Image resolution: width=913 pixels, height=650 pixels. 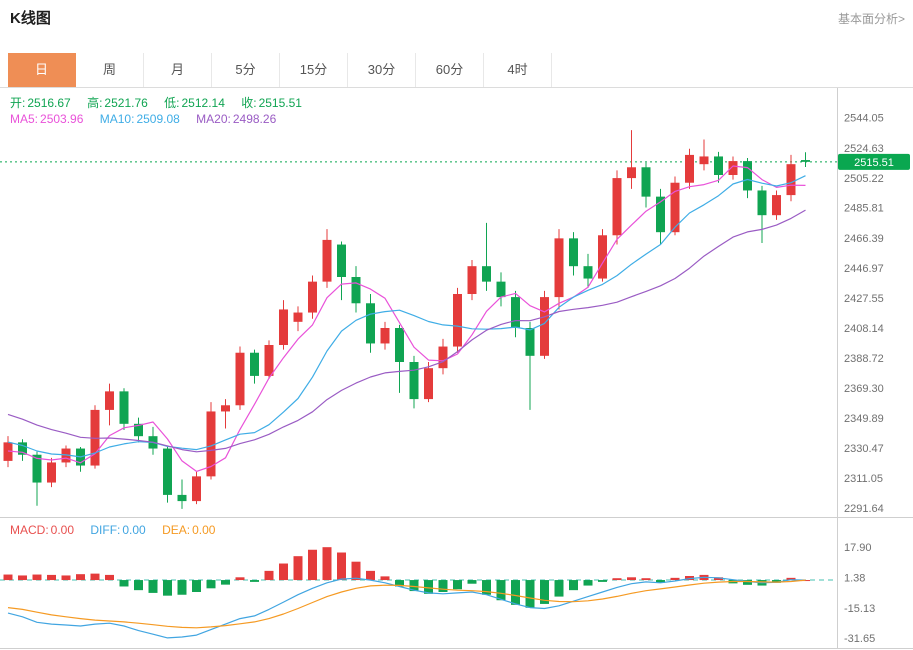 What do you see at coordinates (518, 70) in the screenshot?
I see `tab-4hour: 4时` at bounding box center [518, 70].